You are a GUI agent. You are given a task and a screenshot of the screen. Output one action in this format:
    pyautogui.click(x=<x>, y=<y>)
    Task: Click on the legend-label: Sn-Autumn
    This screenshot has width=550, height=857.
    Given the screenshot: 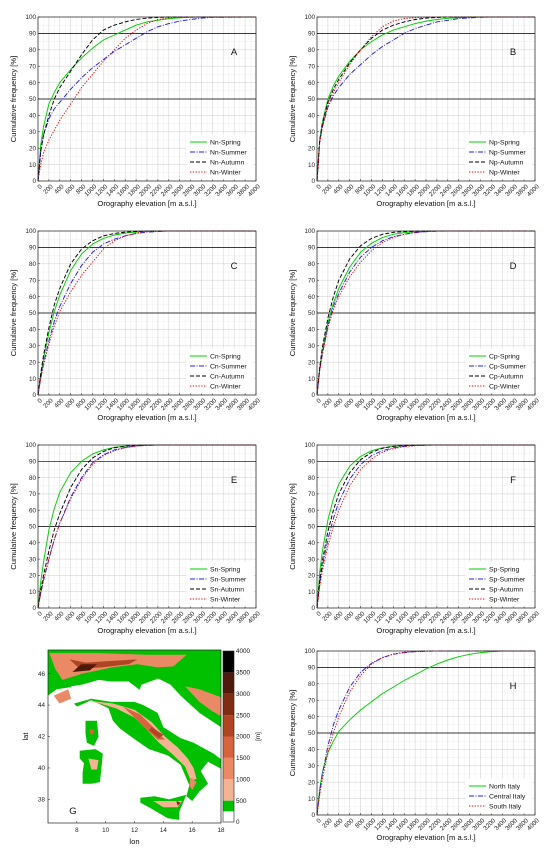 What is the action you would take?
    pyautogui.click(x=227, y=589)
    